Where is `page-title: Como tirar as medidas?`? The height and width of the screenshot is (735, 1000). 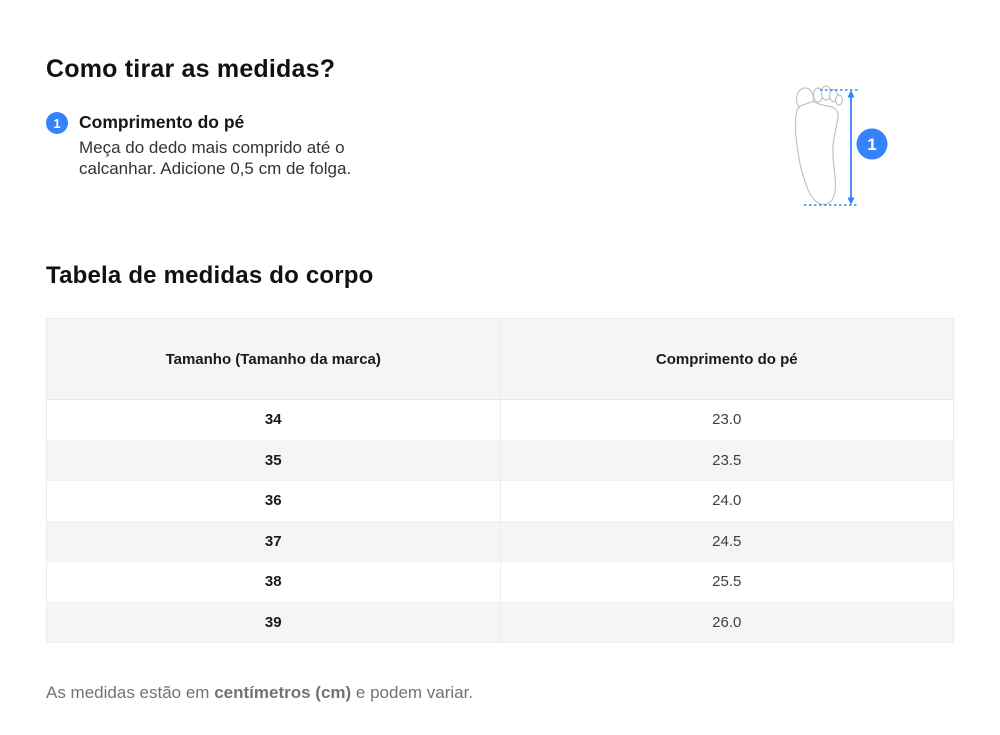
page-title: Como tirar as medidas? is located at coordinates (191, 68).